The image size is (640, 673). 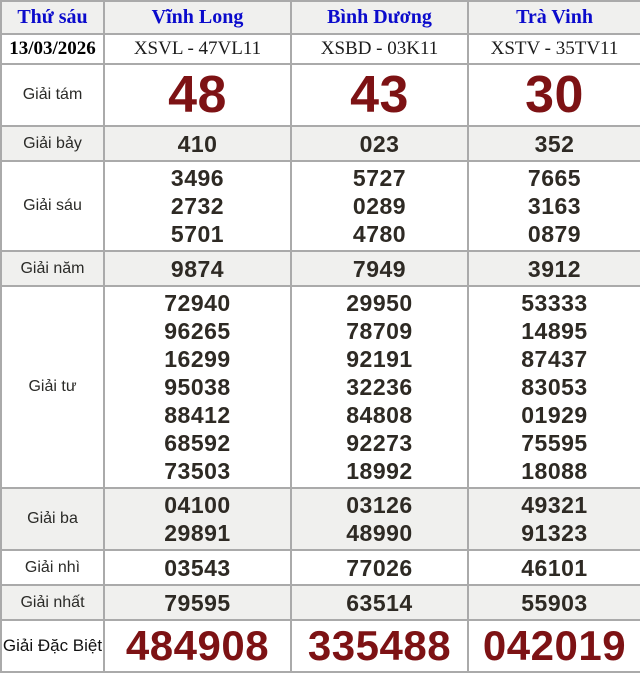 What do you see at coordinates (553, 49) in the screenshot?
I see `draw-code-tra-vinh: XSTV - 35TV11` at bounding box center [553, 49].